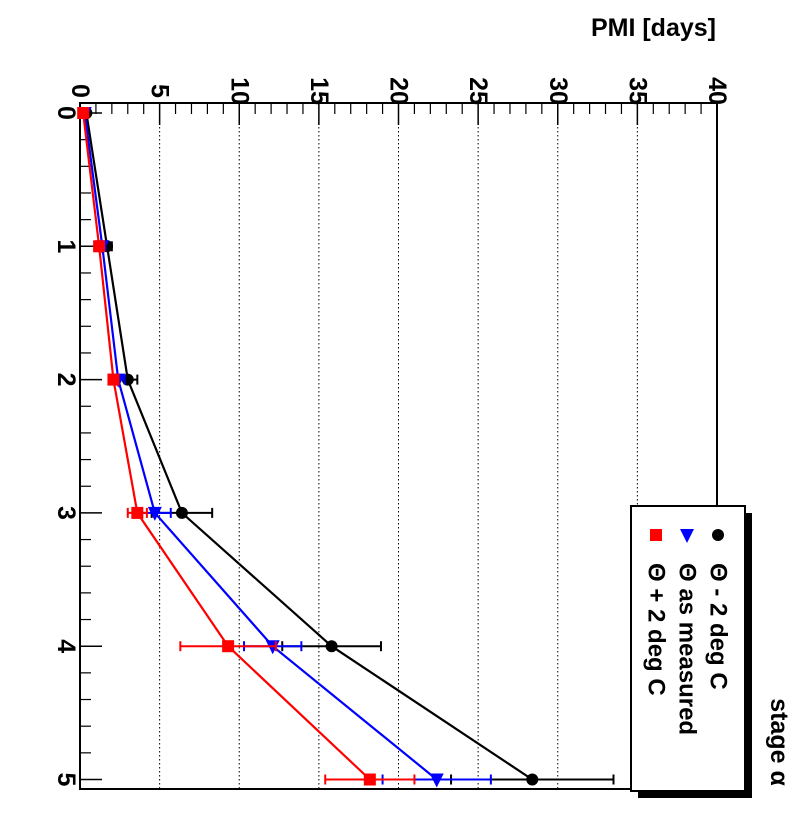 Image resolution: width=797 pixels, height=830 pixels. I want to click on legend-label: Θ + 2 deg C, so click(656, 629).